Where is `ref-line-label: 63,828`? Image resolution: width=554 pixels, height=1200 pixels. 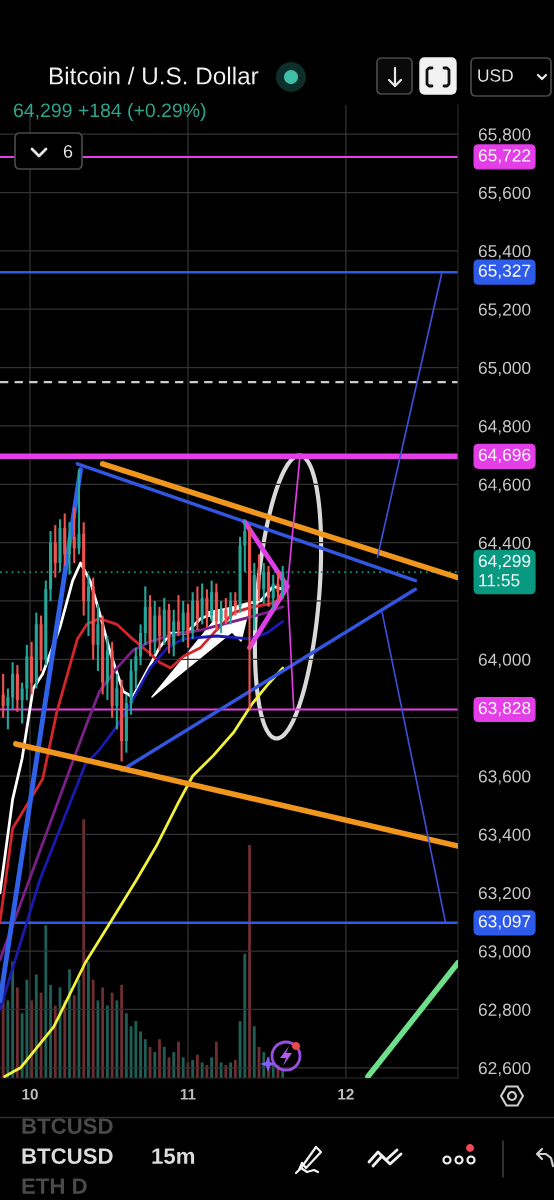
ref-line-label: 63,828 is located at coordinates (504, 709).